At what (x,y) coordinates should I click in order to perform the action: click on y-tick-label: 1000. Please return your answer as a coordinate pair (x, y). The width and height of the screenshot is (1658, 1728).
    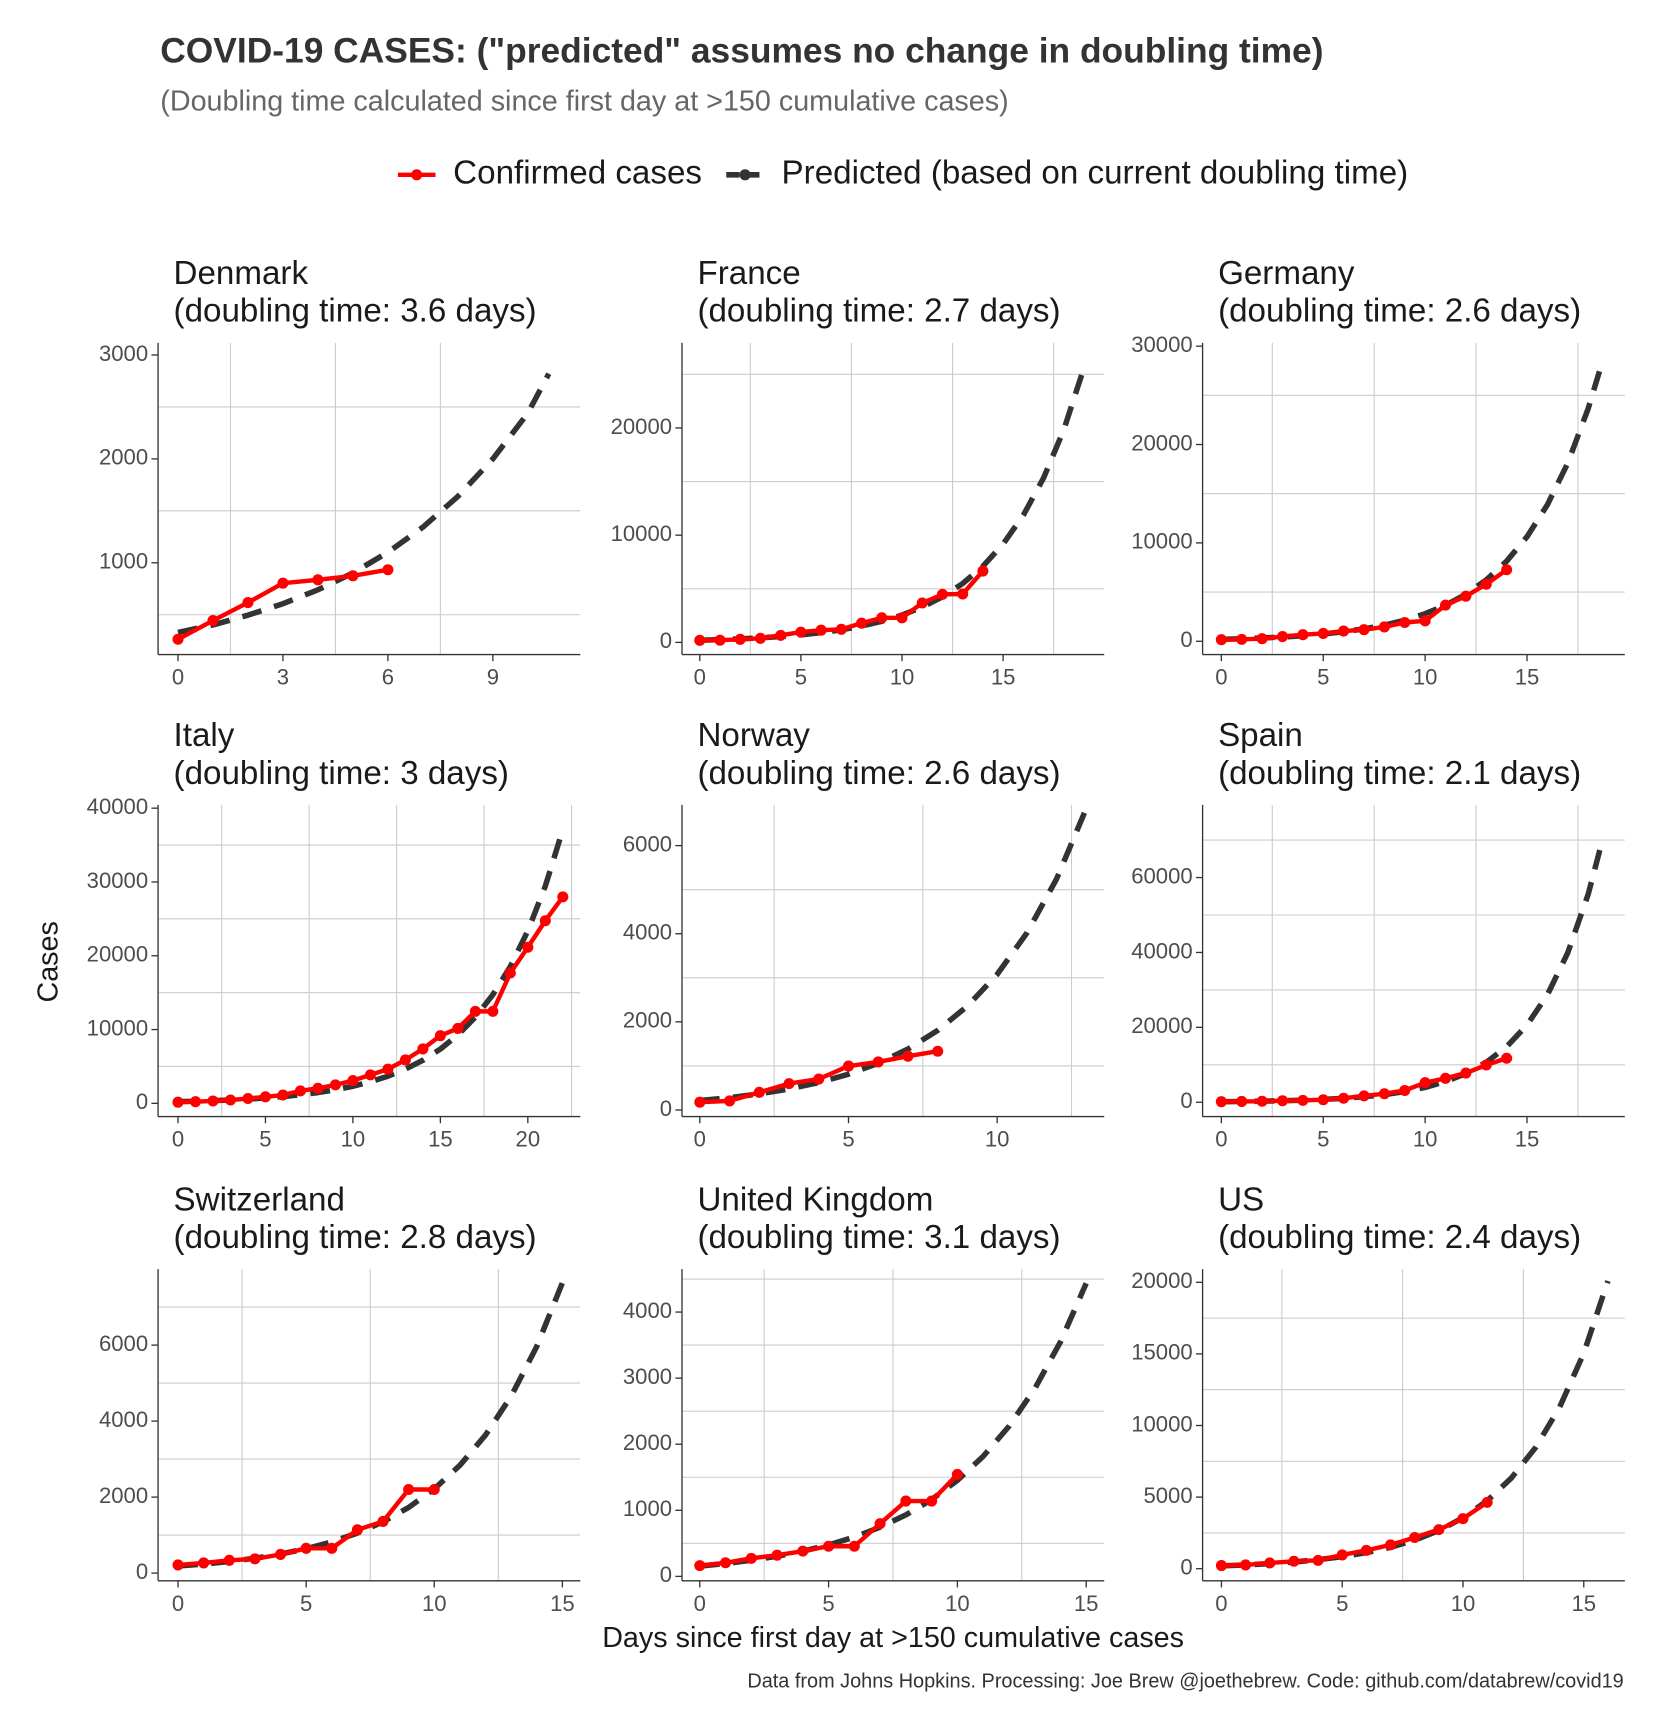
    Looking at the image, I should click on (647, 1508).